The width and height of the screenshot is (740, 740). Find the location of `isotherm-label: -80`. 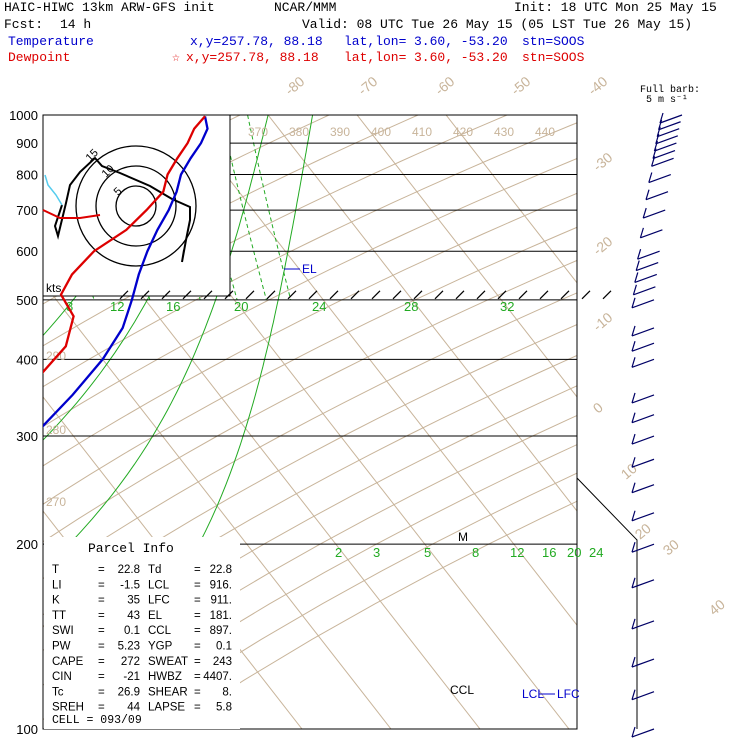

isotherm-label: -80 is located at coordinates (295, 85).